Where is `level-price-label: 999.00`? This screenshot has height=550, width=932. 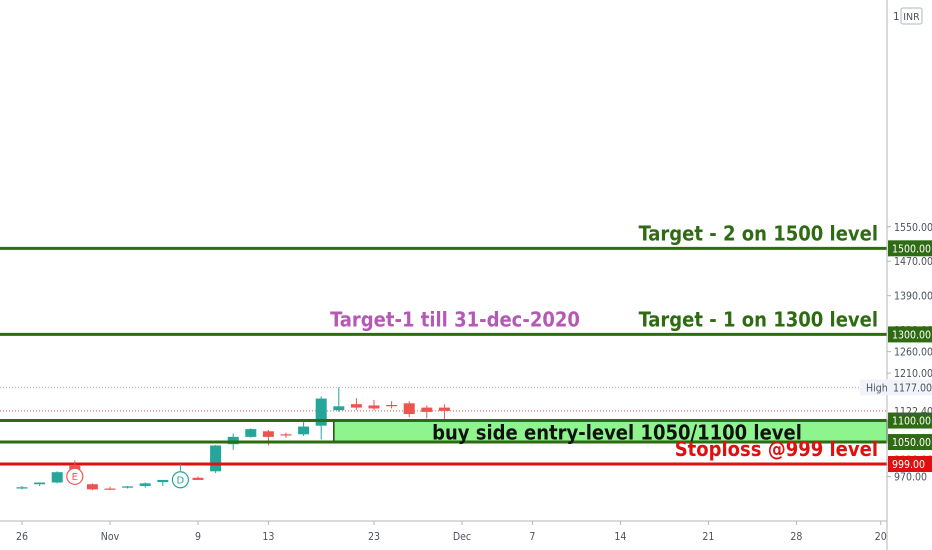
level-price-label: 999.00 is located at coordinates (908, 465).